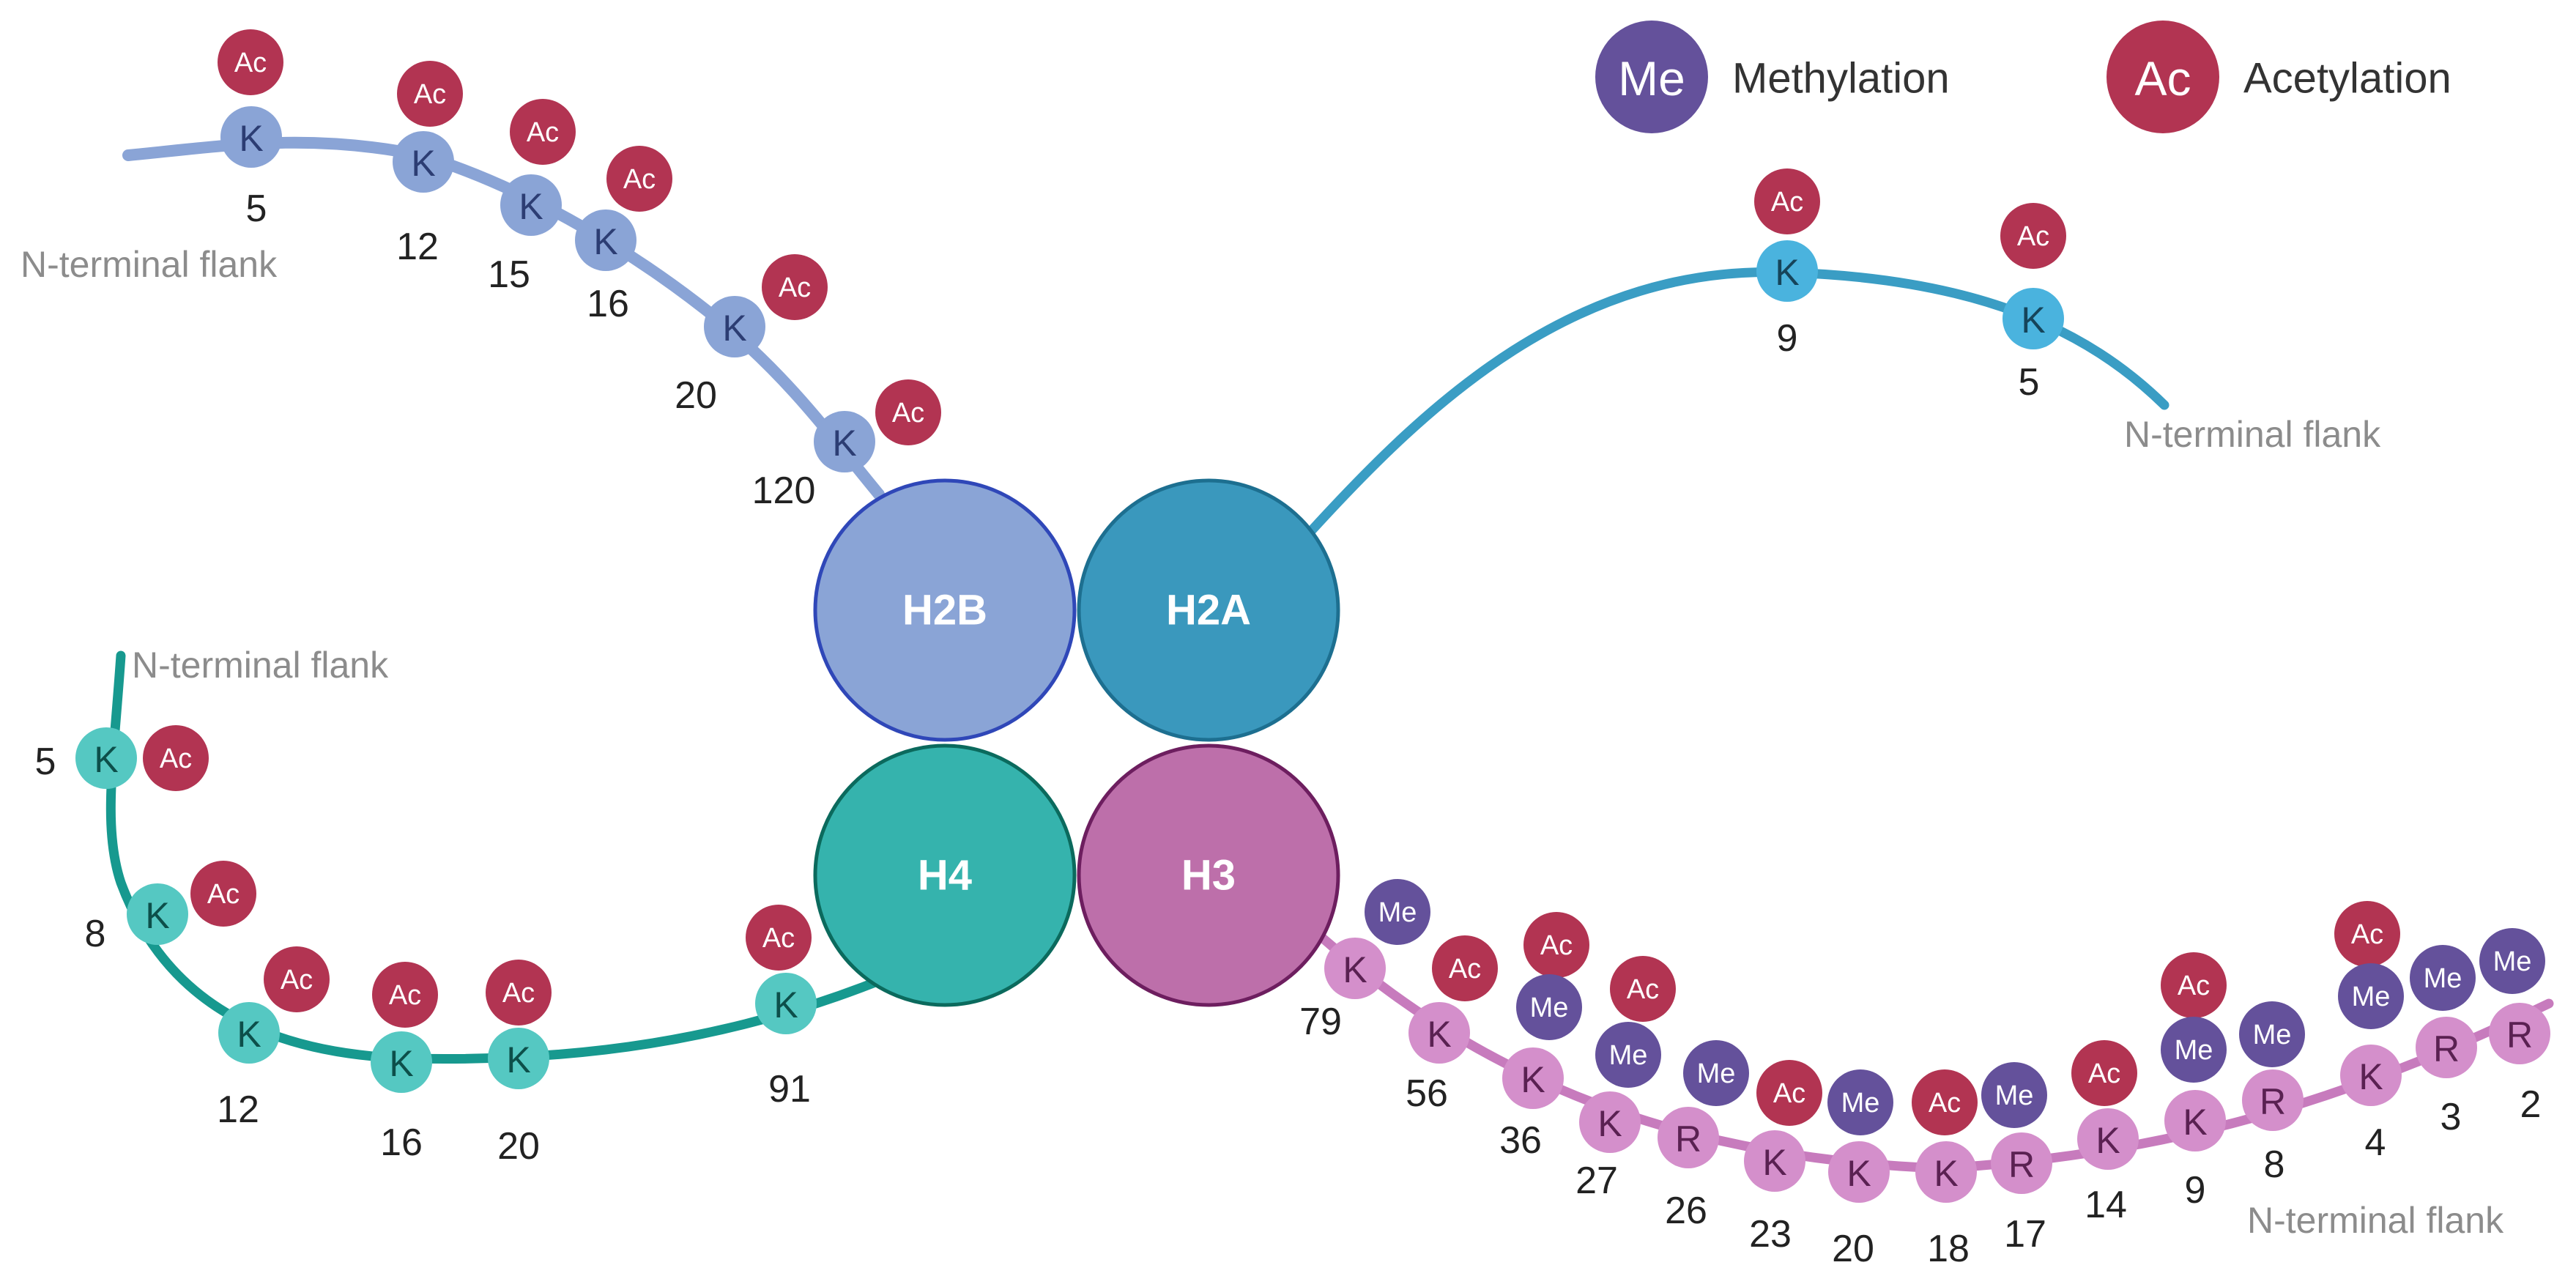  I want to click on h3-residue-group: Me K 20, so click(1860, 1169).